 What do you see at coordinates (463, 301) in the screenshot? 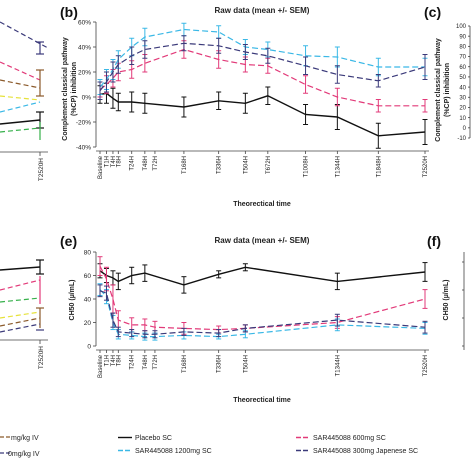
I see `panel-f-axis` at bounding box center [463, 301].